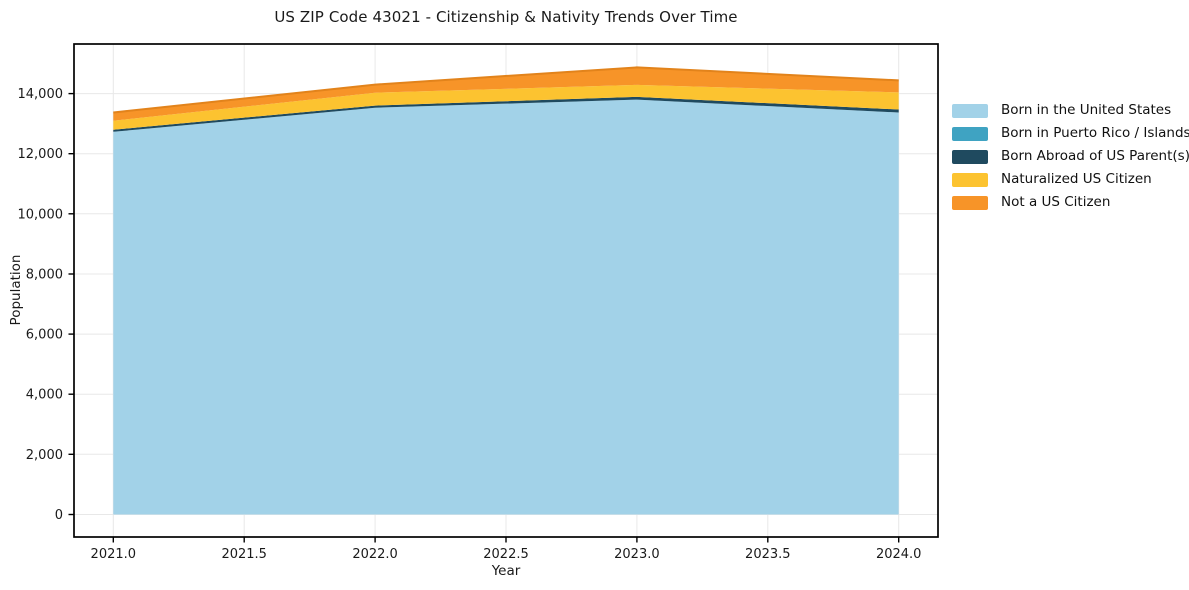 This screenshot has height=590, width=1189. I want to click on x-tick-label: 2023.5, so click(768, 554).